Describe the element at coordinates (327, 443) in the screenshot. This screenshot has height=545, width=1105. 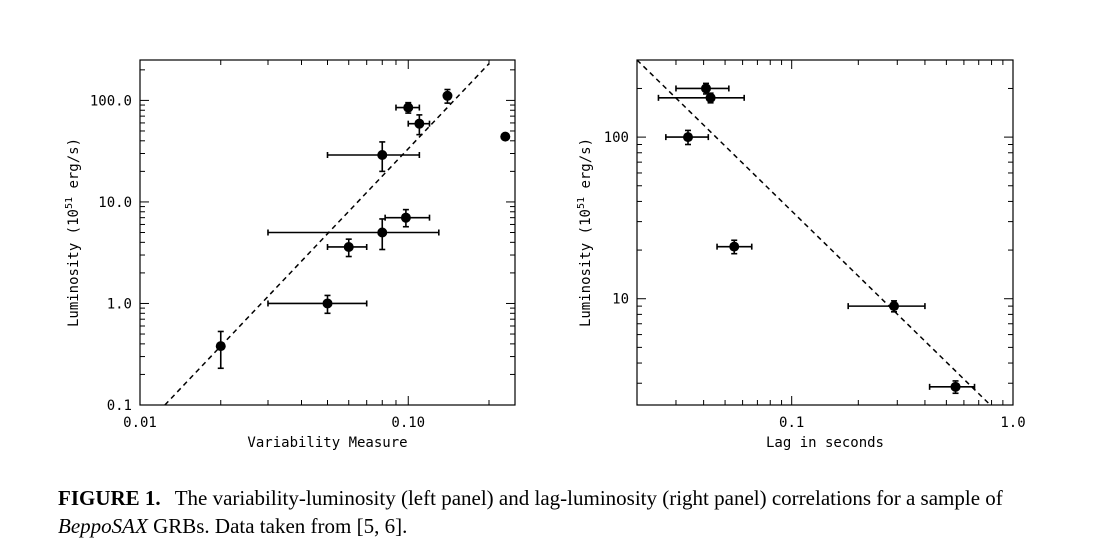
I see `x-axis-label: Variability Measure` at that location.